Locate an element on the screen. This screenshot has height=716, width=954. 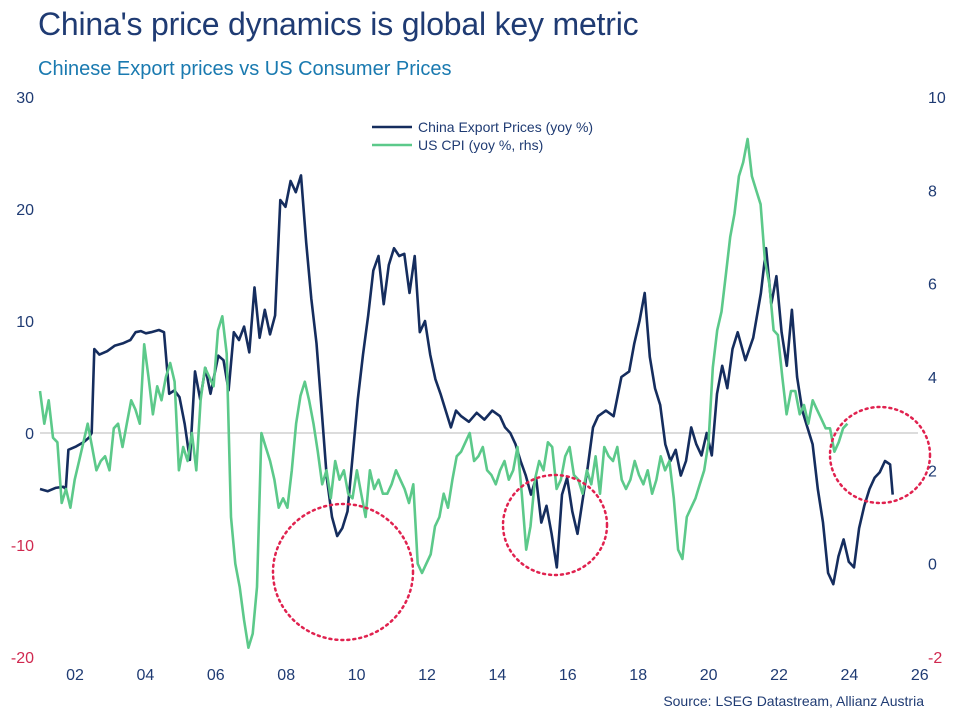
x-tick-label: 02 is located at coordinates (75, 675).